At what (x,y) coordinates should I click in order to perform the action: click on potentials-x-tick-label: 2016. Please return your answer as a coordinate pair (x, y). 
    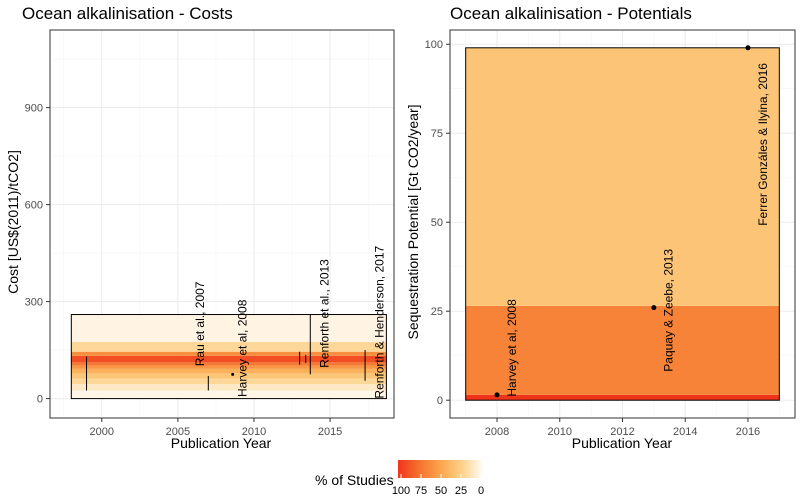
    Looking at the image, I should click on (748, 432).